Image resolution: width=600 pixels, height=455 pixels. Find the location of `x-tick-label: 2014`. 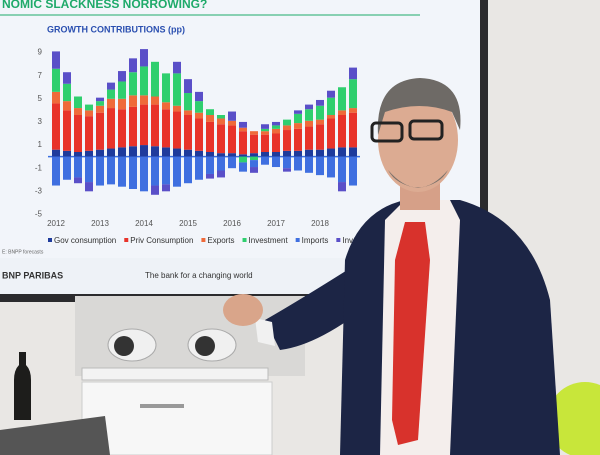

x-tick-label: 2014 is located at coordinates (144, 223).